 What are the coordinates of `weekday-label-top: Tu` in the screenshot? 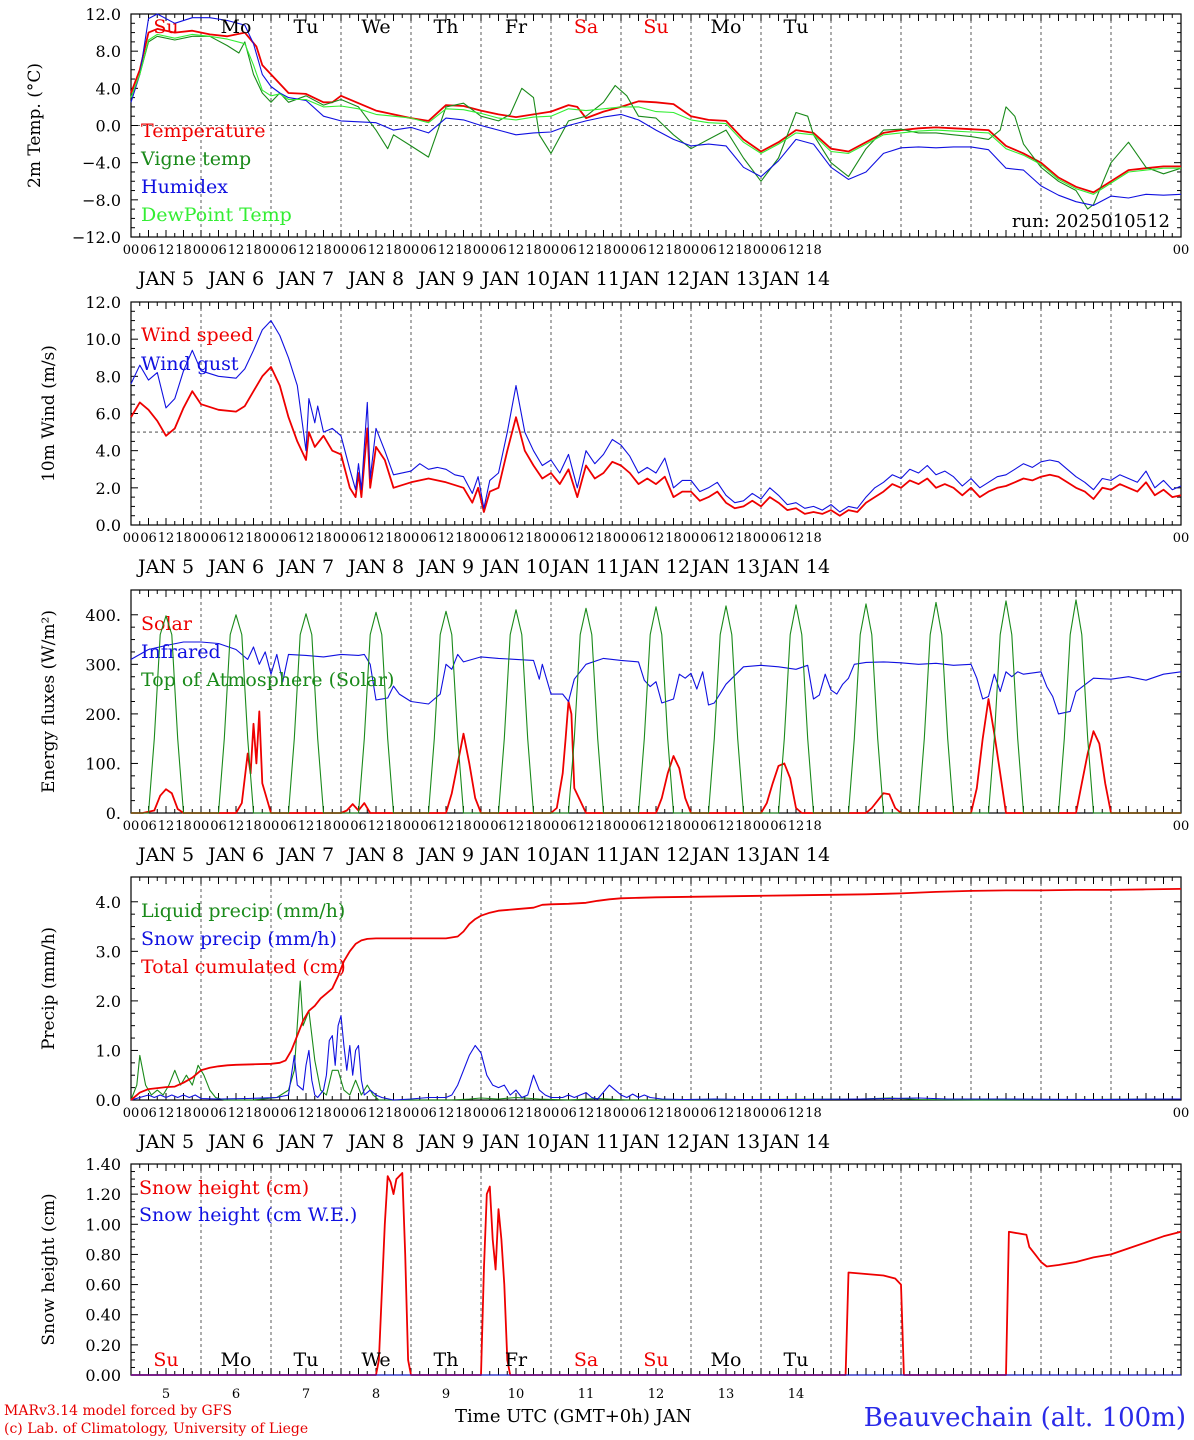 It's located at (306, 27).